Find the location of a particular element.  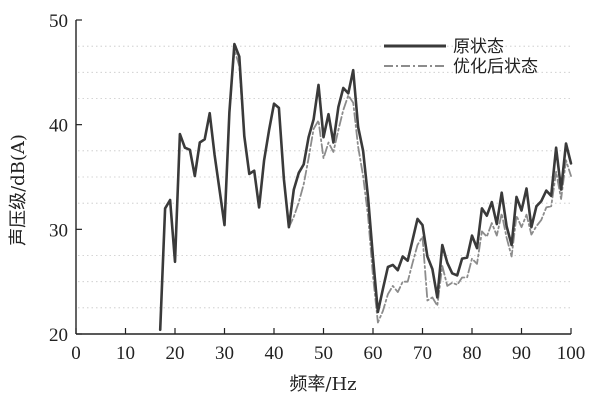

legend: 原状态 优化后状态 is located at coordinates (461, 57).